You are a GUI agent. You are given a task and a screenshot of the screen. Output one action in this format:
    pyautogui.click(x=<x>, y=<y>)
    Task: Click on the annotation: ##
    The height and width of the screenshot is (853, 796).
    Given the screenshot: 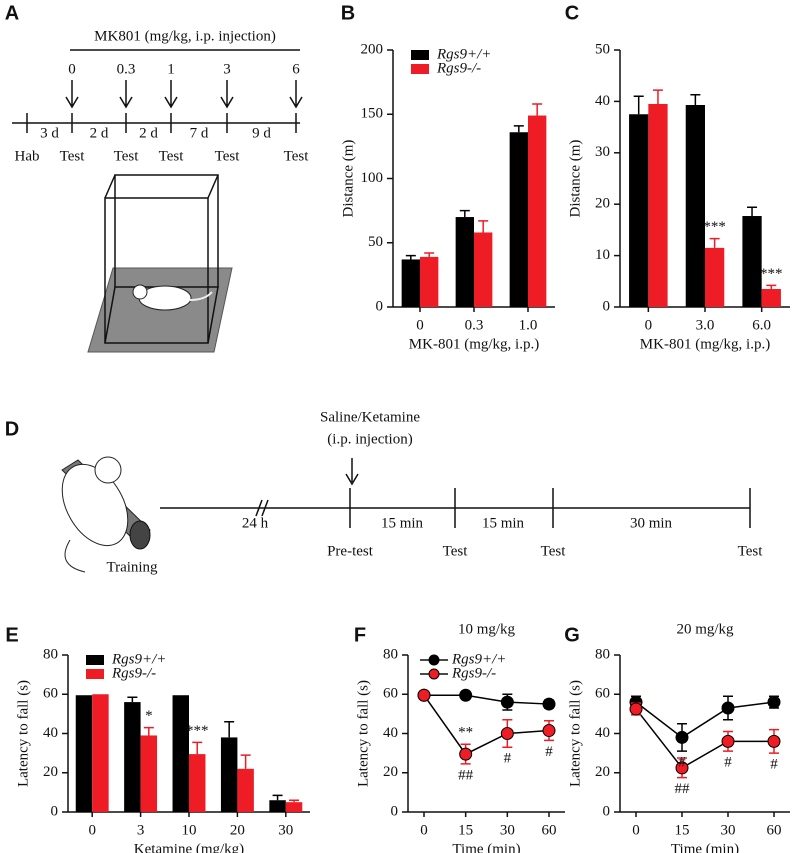 What is the action you would take?
    pyautogui.click(x=683, y=789)
    